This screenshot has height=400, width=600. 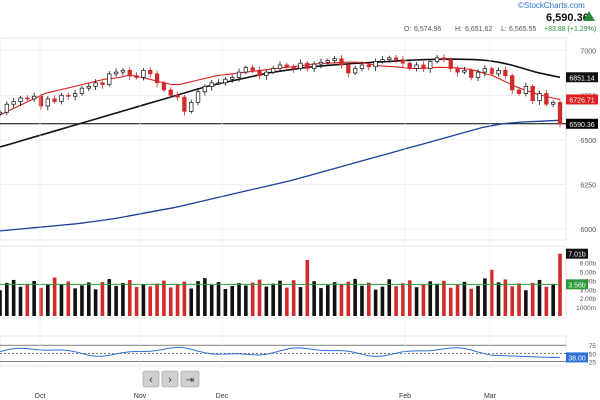 I want to click on rsi-badges: 38.00, so click(x=577, y=357).